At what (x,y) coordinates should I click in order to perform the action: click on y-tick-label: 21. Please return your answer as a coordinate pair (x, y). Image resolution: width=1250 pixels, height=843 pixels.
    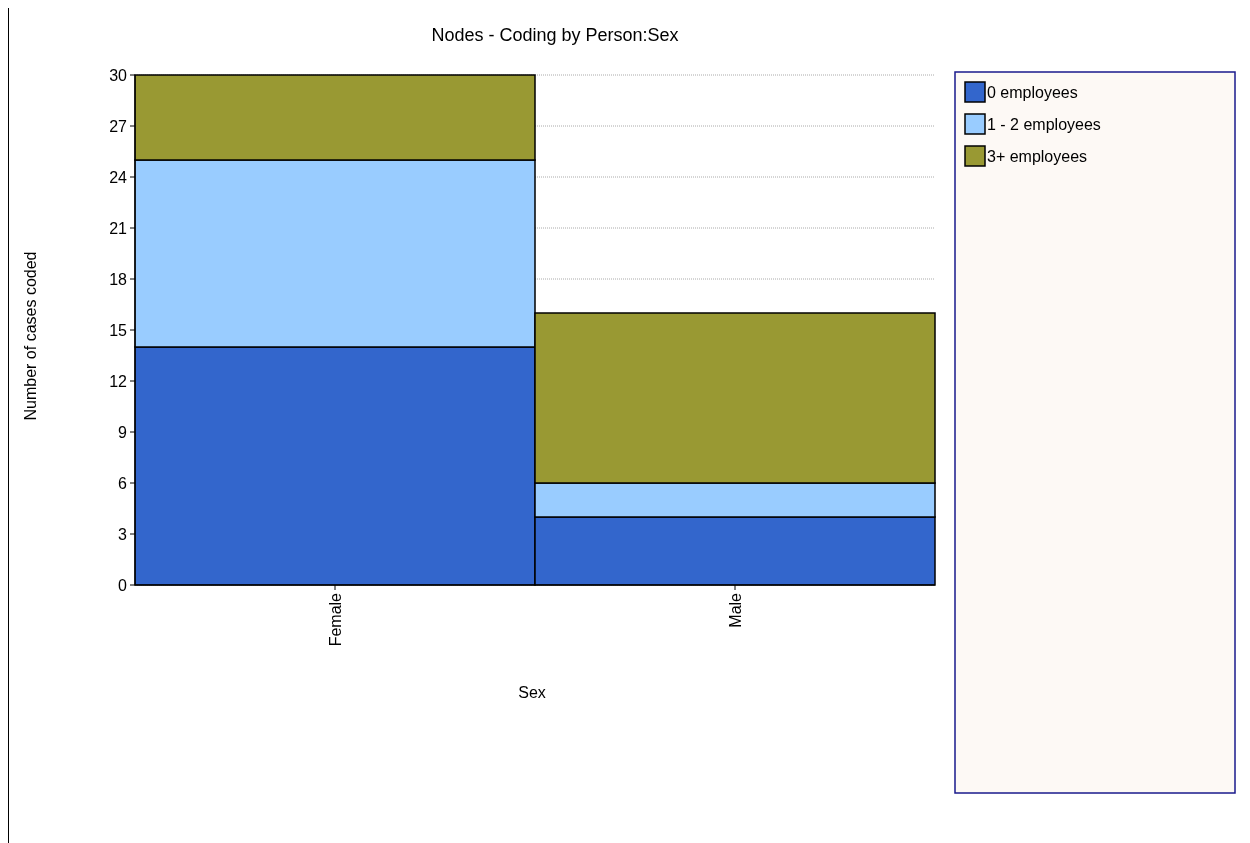
    Looking at the image, I should click on (118, 228).